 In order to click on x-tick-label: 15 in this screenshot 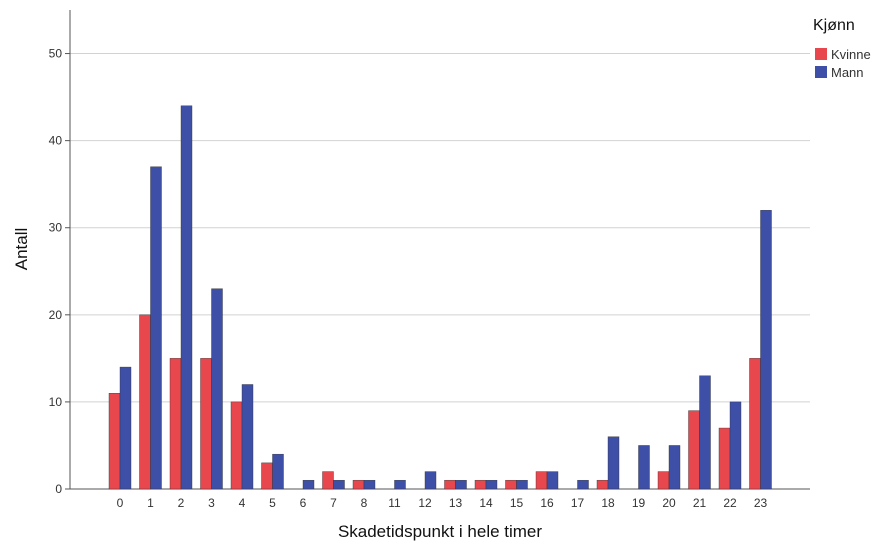, I will do `click(517, 503)`.